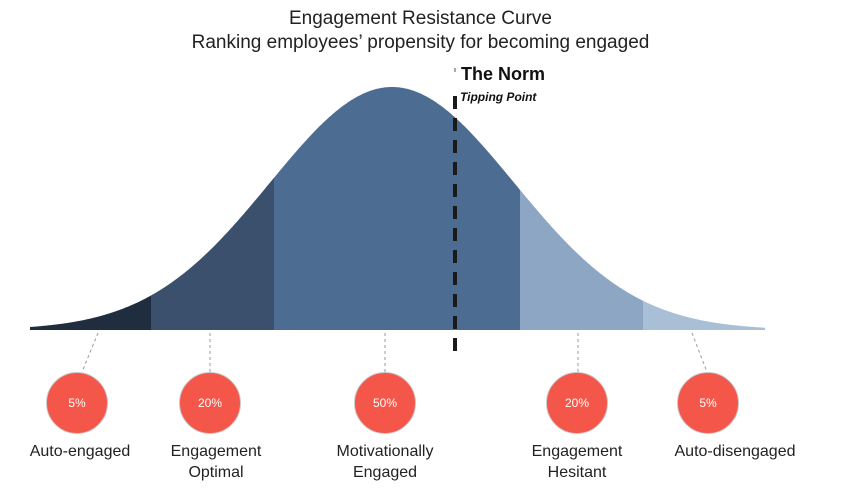 This screenshot has height=495, width=841. I want to click on label-line: Optimal, so click(216, 472).